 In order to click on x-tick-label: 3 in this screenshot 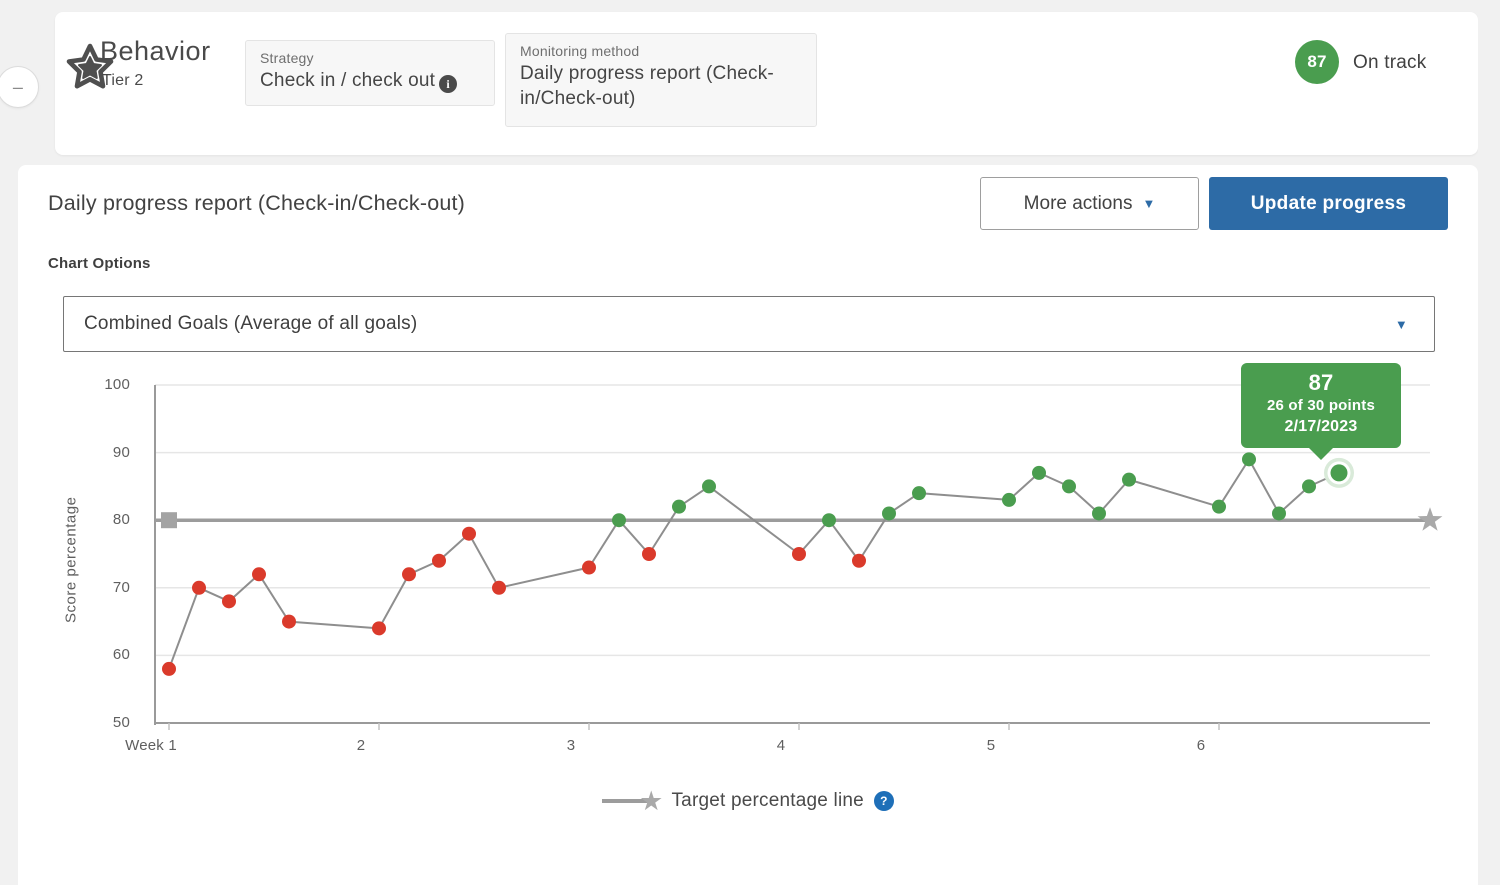, I will do `click(571, 745)`.